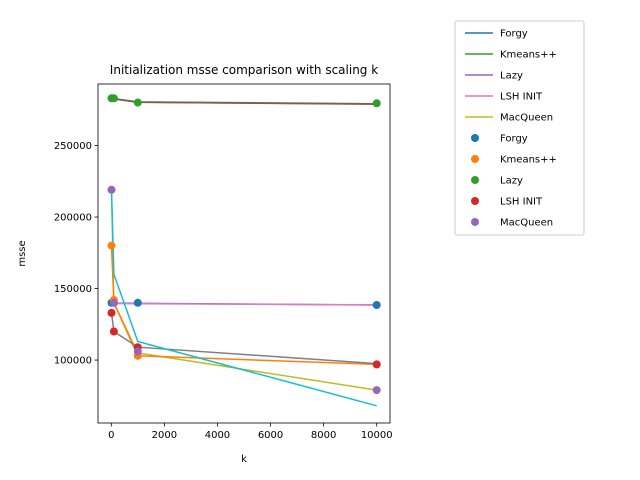  Describe the element at coordinates (73, 218) in the screenshot. I see `y-tick-label: 200000` at that location.